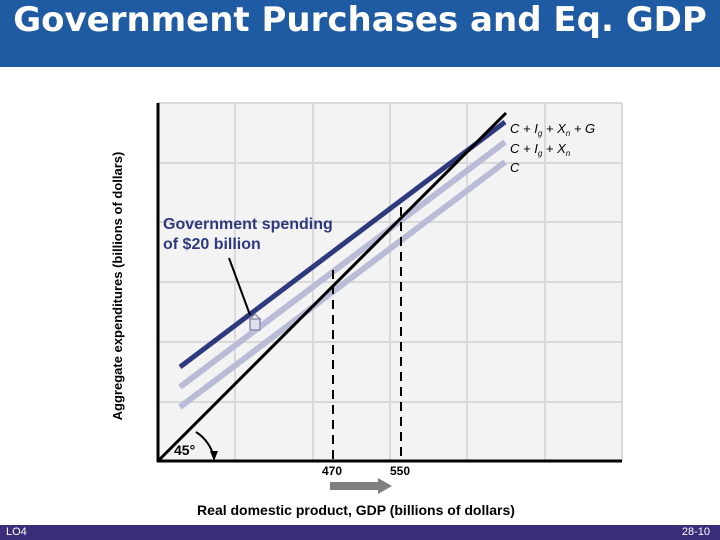 The width and height of the screenshot is (720, 540). I want to click on shift-arrow-icon, so click(385, 486).